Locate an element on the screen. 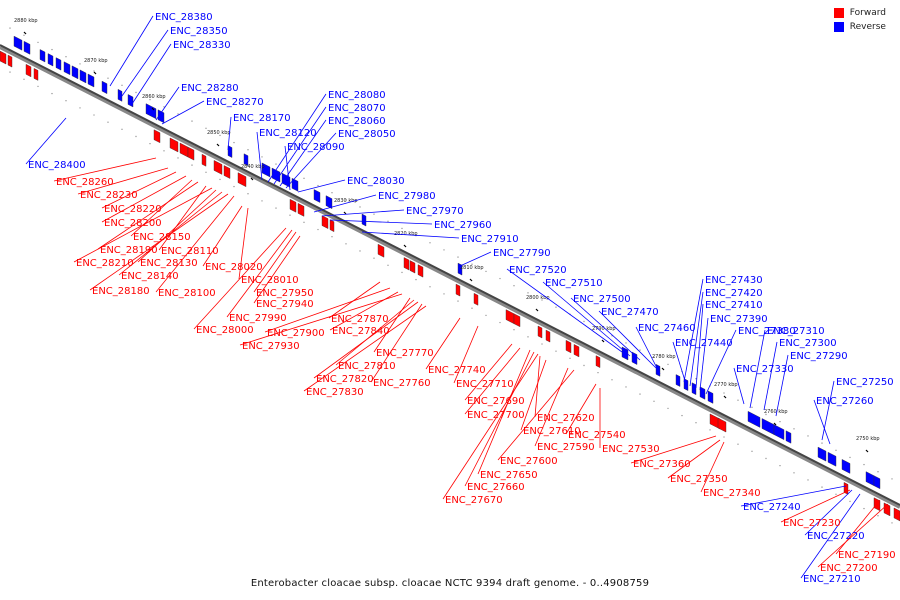 The height and width of the screenshot is (600, 900). gene-label: ENC_27940 is located at coordinates (285, 304).